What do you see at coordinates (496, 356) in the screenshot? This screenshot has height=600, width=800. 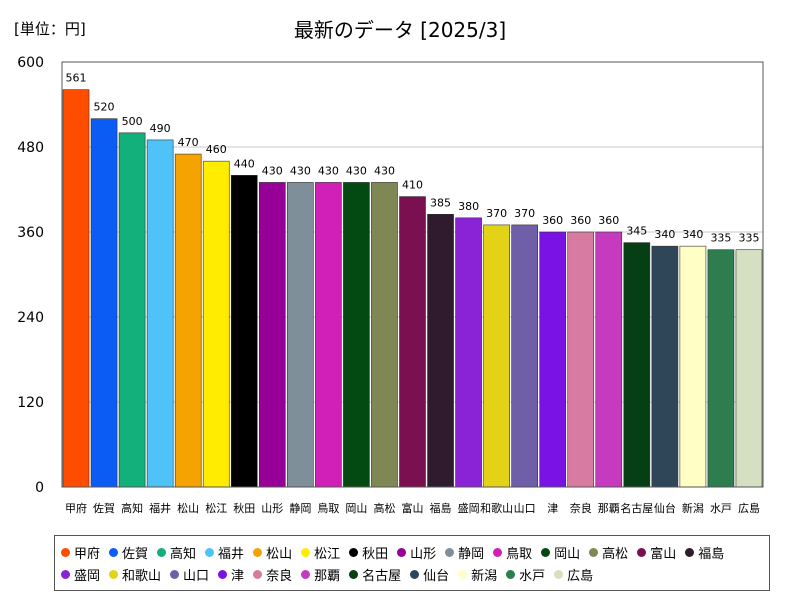 I see `bar-和歌山` at bounding box center [496, 356].